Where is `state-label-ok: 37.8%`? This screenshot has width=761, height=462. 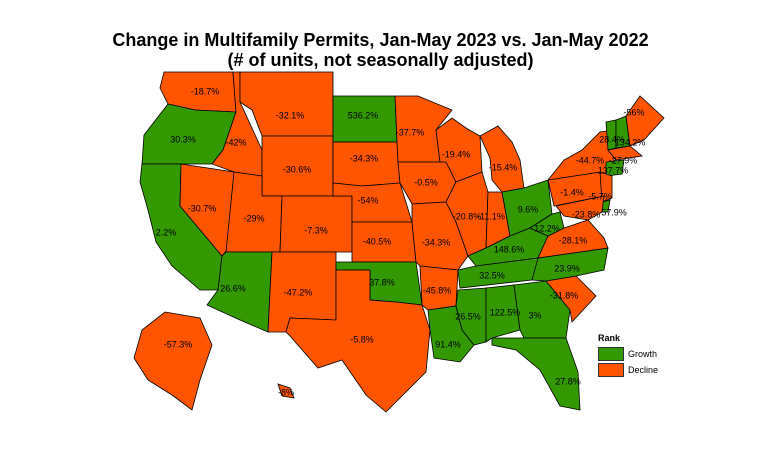
state-label-ok: 37.8% is located at coordinates (382, 282).